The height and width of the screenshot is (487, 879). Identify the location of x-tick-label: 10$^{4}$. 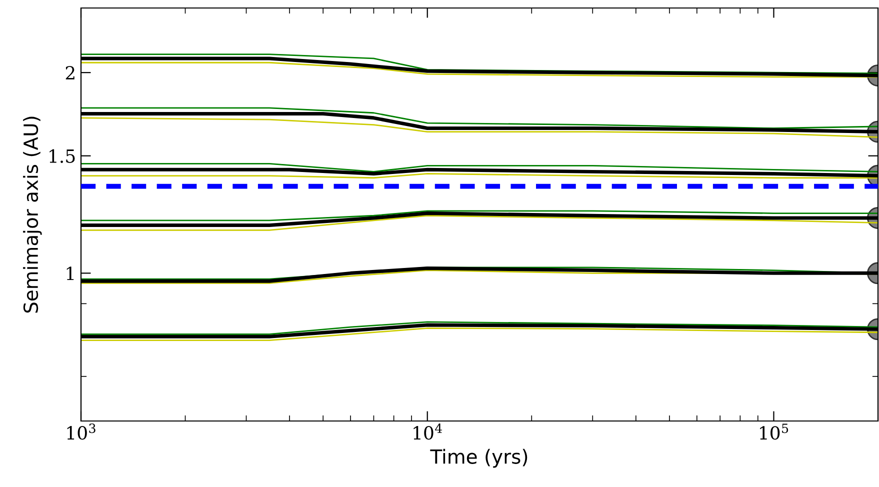
(428, 432).